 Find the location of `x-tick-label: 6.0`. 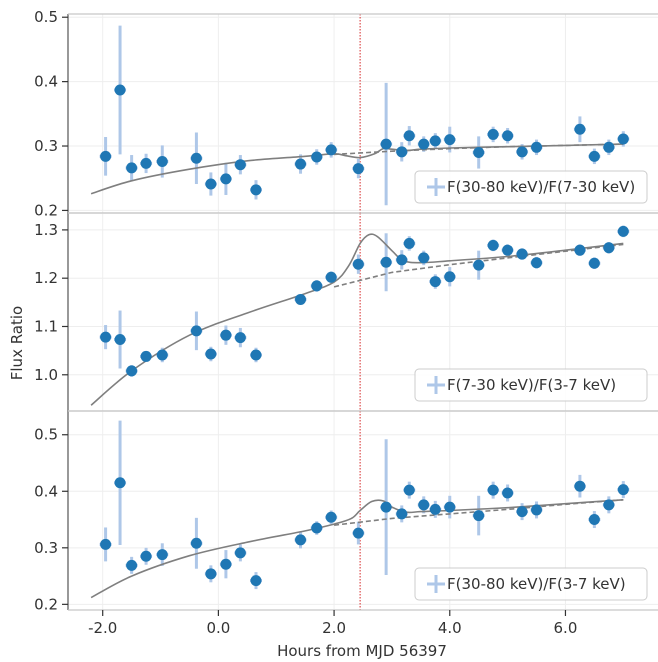

x-tick-label: 6.0 is located at coordinates (566, 628).